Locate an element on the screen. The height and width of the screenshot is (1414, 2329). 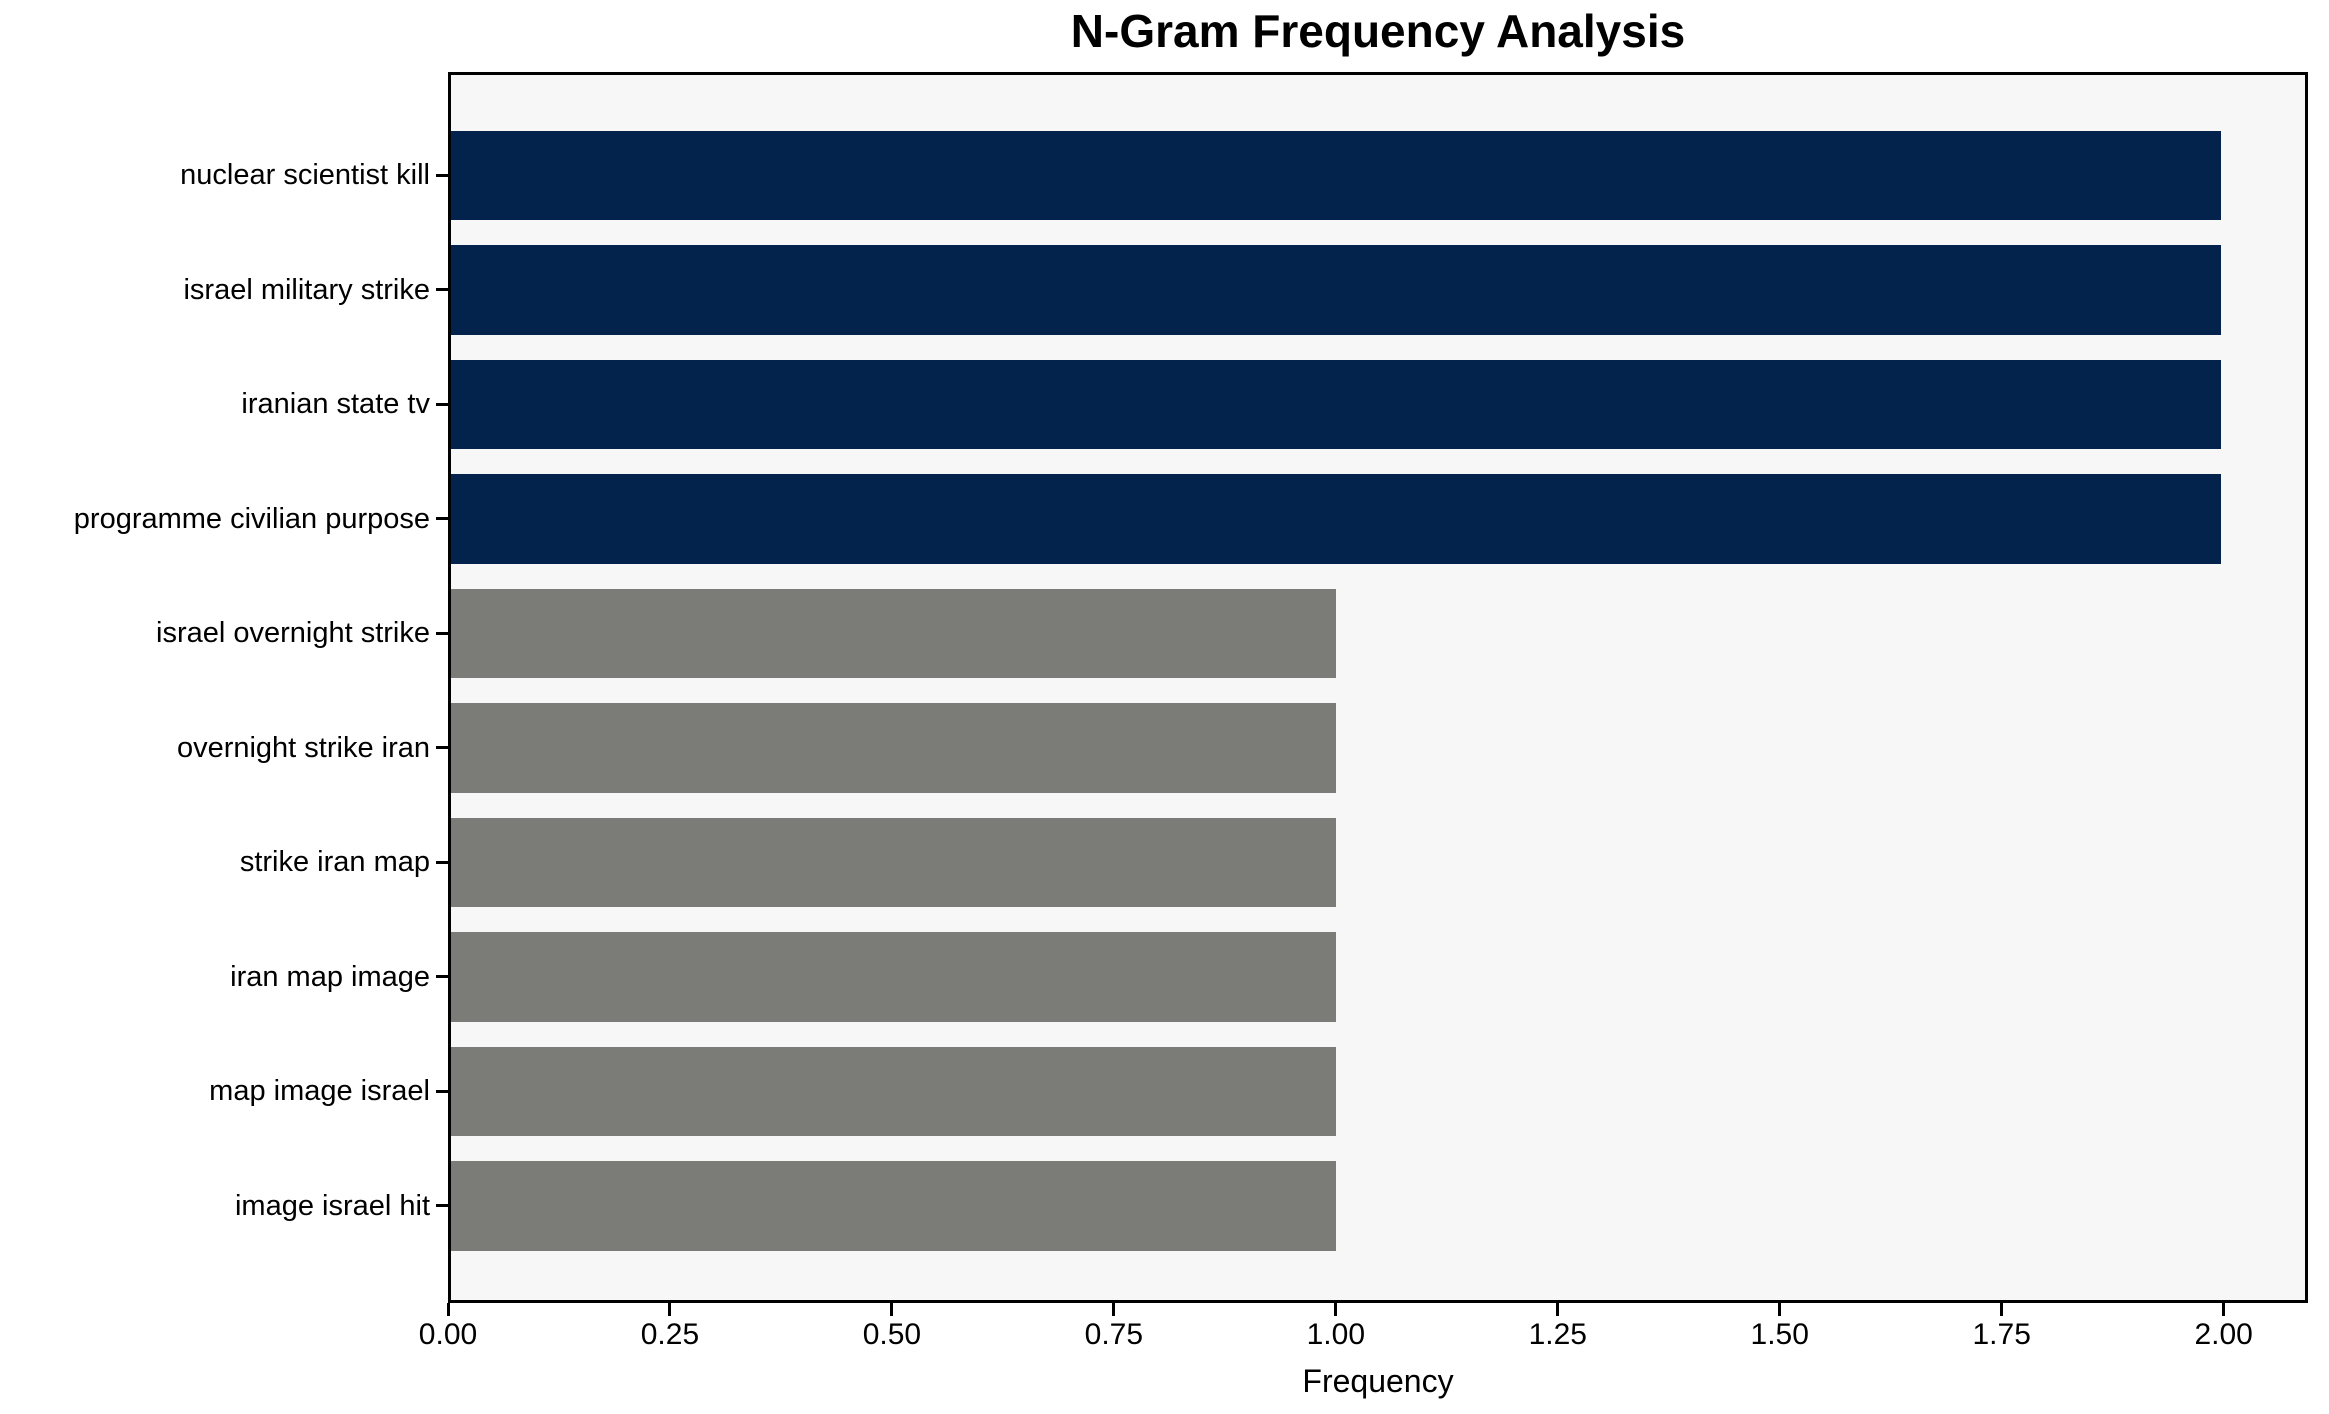
x-tick-label: 1.00 is located at coordinates (1336, 1334).